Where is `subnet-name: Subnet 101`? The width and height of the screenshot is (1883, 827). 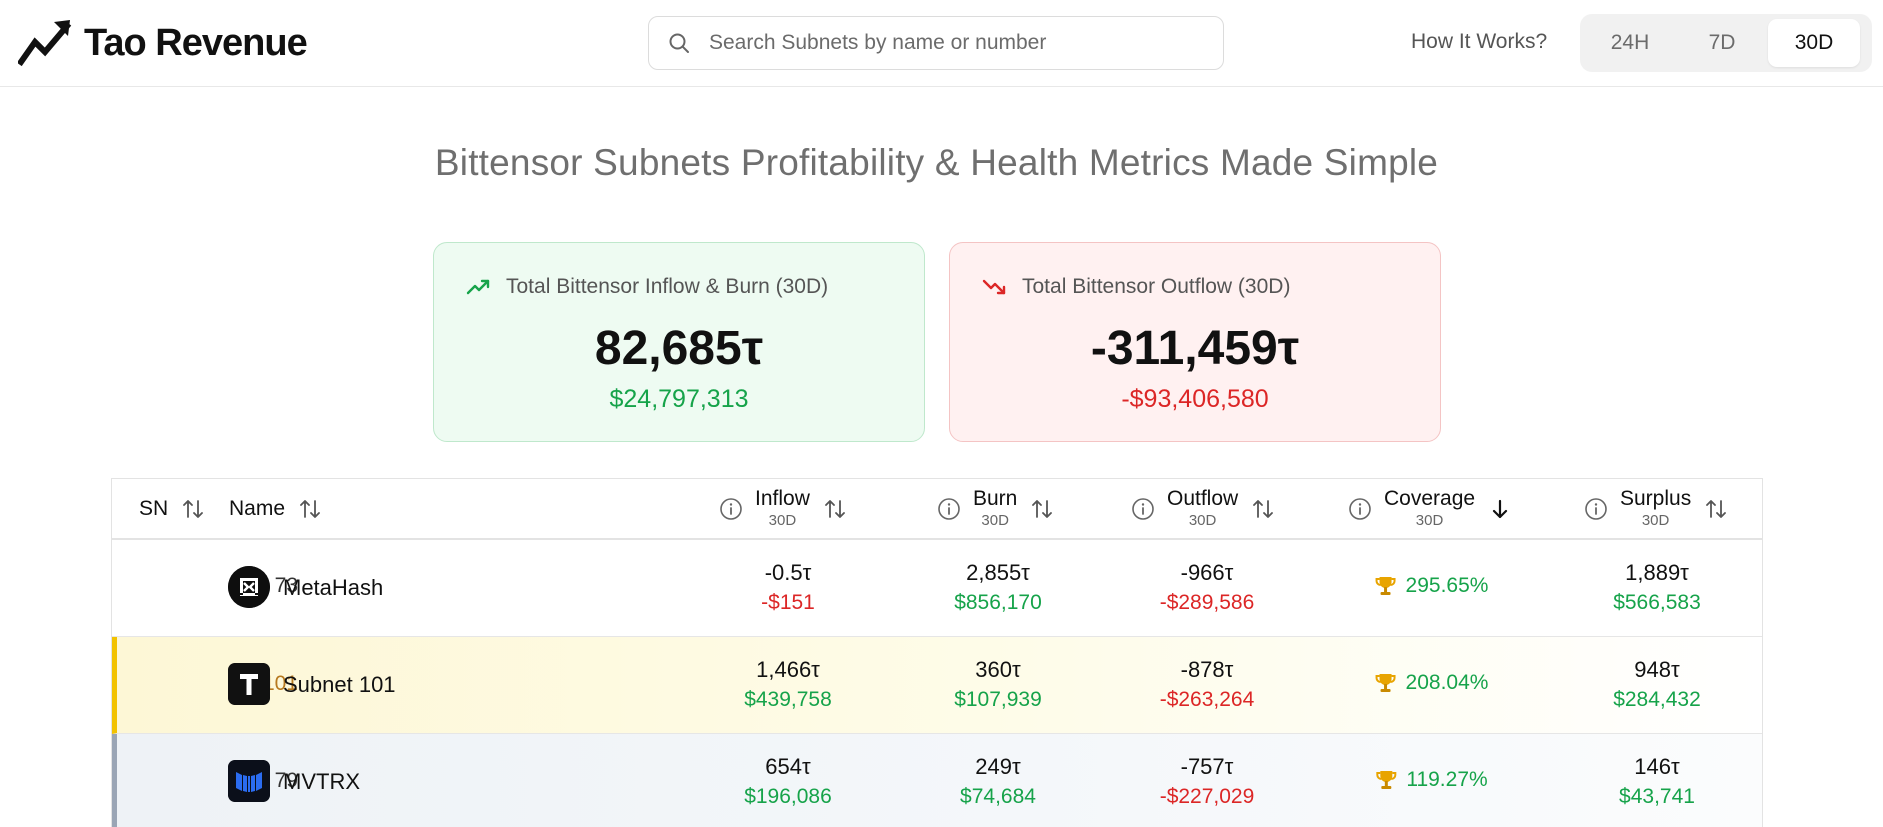 subnet-name: Subnet 101 is located at coordinates (339, 684).